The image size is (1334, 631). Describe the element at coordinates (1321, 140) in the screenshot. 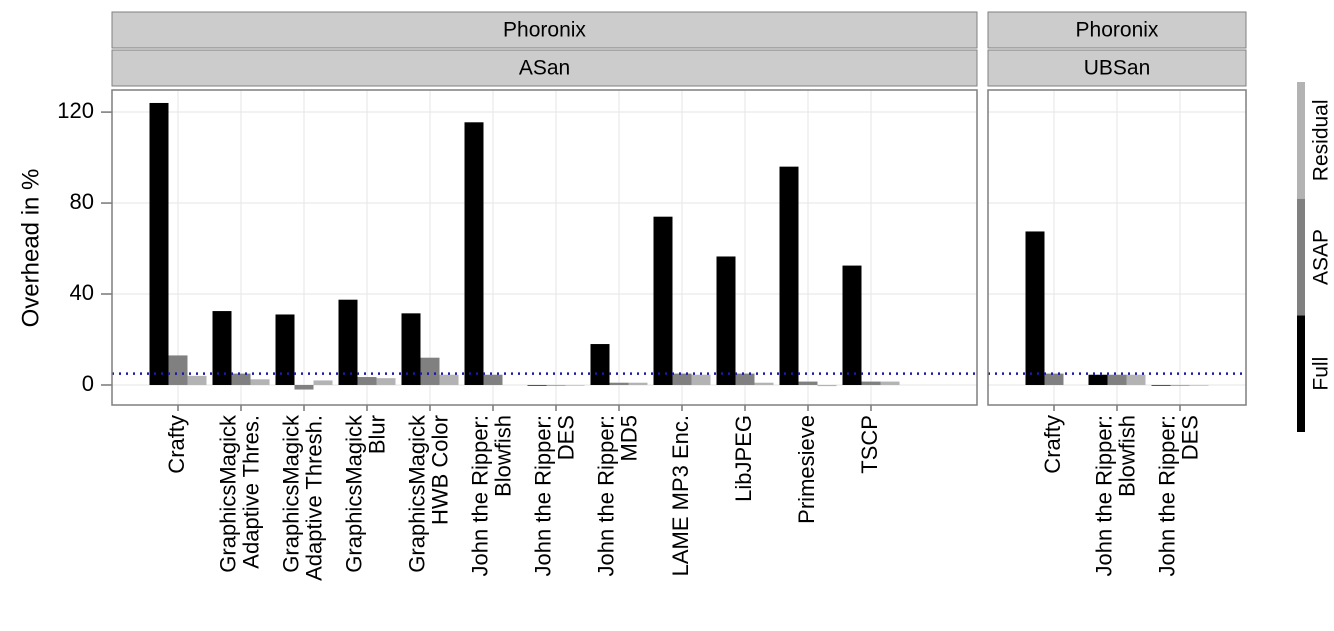

I see `legend-label: Residual` at that location.